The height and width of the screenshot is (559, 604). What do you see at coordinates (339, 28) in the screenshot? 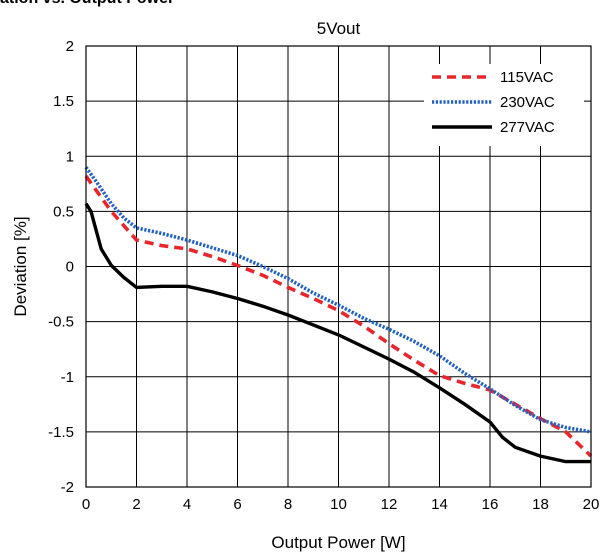
I see `chart-title: 5Vout` at bounding box center [339, 28].